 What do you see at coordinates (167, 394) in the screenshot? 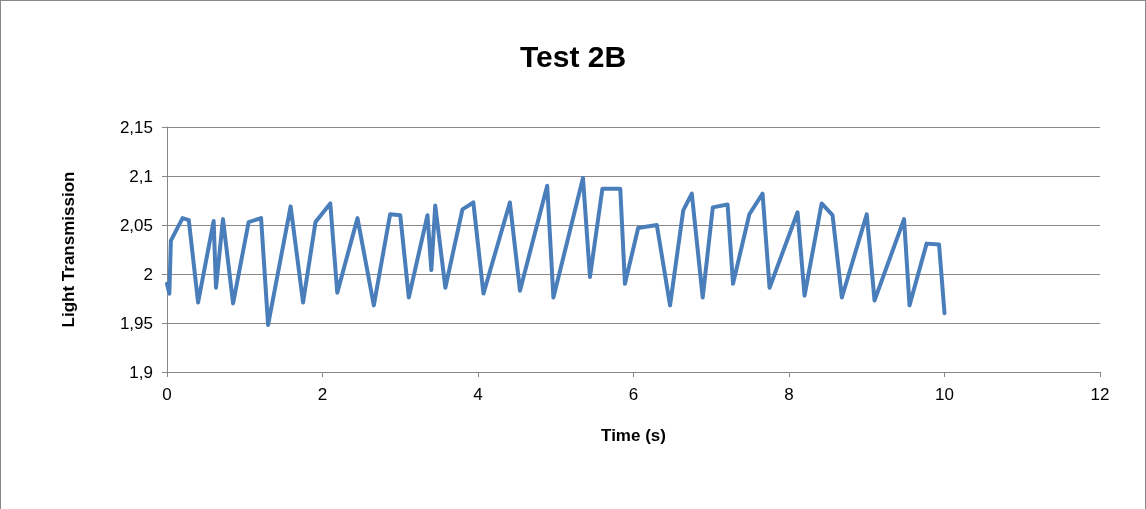
I see `x-tick-label: 0` at bounding box center [167, 394].